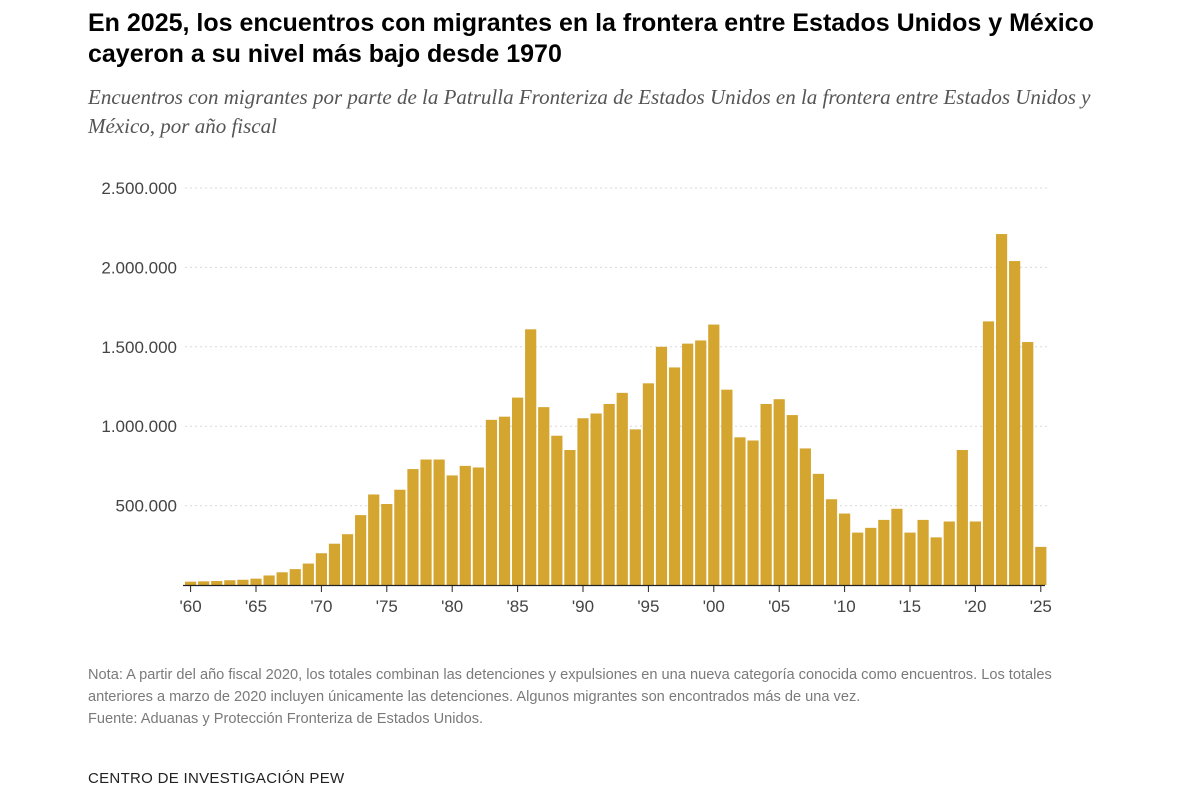 The height and width of the screenshot is (800, 1200). What do you see at coordinates (452, 530) in the screenshot?
I see `bar-1980` at bounding box center [452, 530].